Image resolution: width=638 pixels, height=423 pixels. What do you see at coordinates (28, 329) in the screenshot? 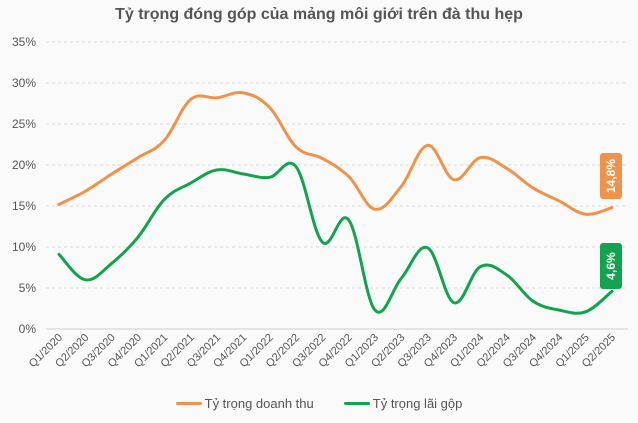
I see `y-tick-label: 0%` at bounding box center [28, 329].